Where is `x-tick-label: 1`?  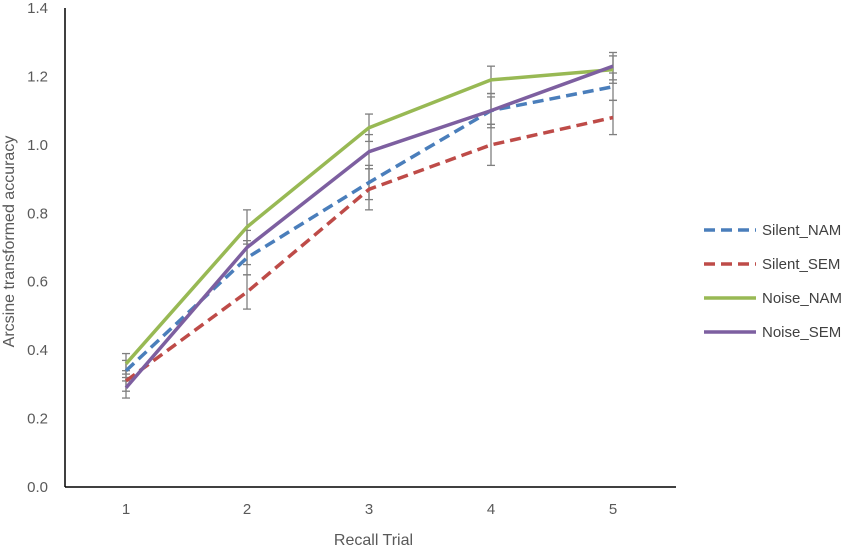
x-tick-label: 1 is located at coordinates (126, 509).